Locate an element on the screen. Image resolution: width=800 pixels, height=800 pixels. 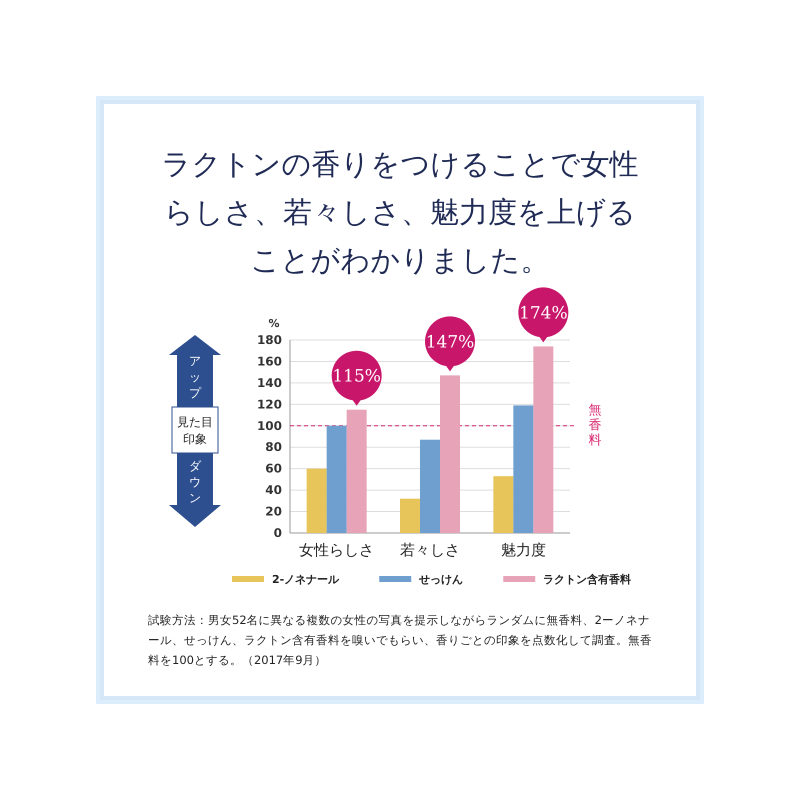
y-tick-label: 20 is located at coordinates (273, 511).